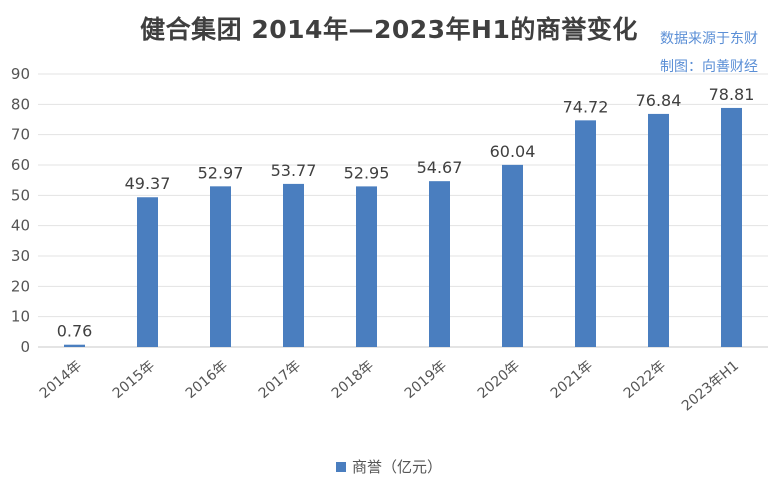  Describe the element at coordinates (396, 467) in the screenshot. I see `legend-label: 商誉（亿元）` at that location.